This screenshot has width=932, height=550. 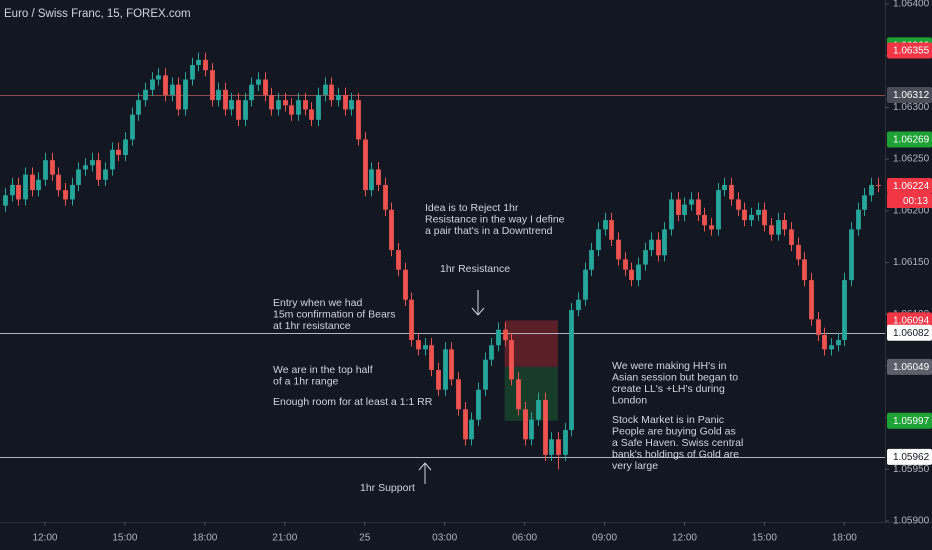 I want to click on annotation: People are buying Gold as, so click(x=674, y=431).